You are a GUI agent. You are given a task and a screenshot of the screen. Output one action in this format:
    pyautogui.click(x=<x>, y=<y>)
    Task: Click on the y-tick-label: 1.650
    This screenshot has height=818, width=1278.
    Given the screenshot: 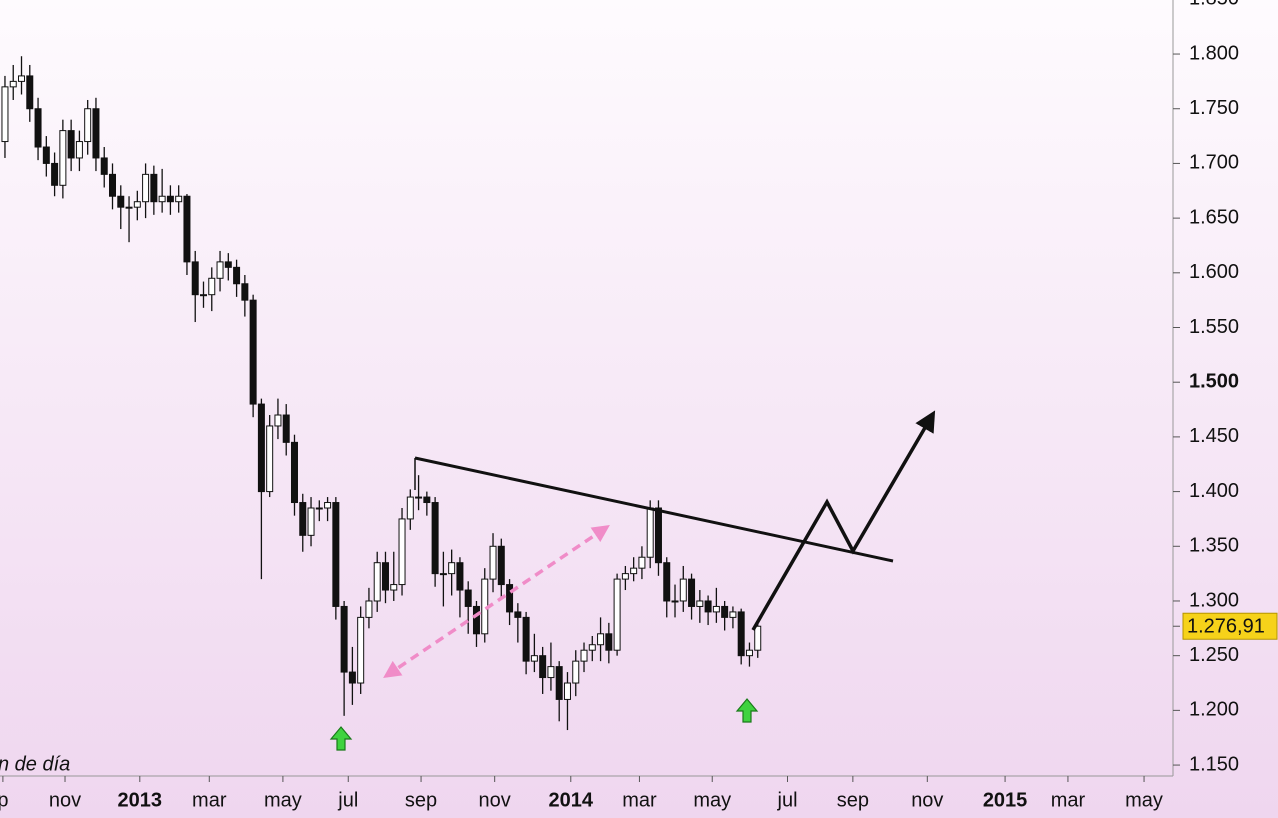 What is the action you would take?
    pyautogui.click(x=1214, y=217)
    